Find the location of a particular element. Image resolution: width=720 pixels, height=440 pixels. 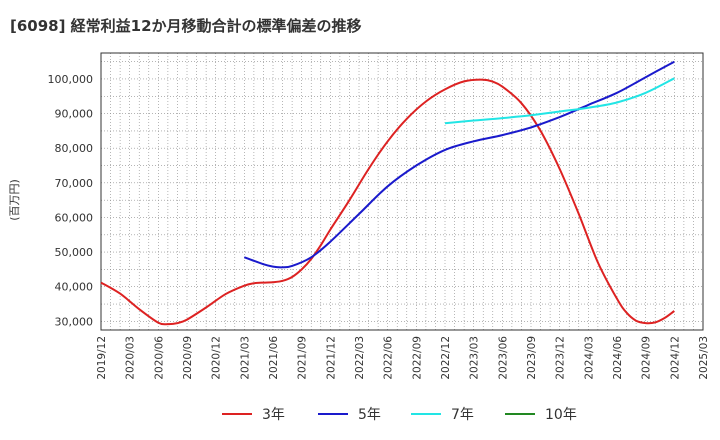

x-tick-label: 2023/09 is located at coordinates (532, 358).